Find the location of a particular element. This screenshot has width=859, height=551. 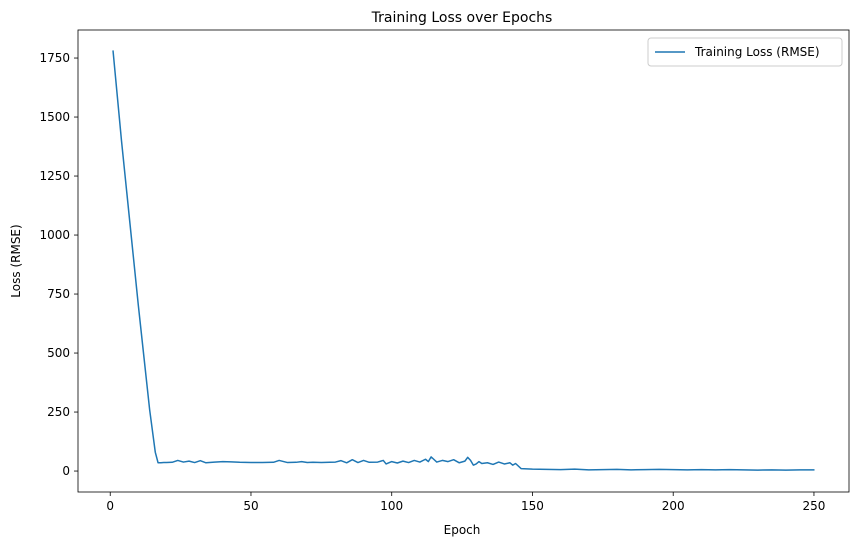

y-tick-label: 1500 is located at coordinates (54, 117).